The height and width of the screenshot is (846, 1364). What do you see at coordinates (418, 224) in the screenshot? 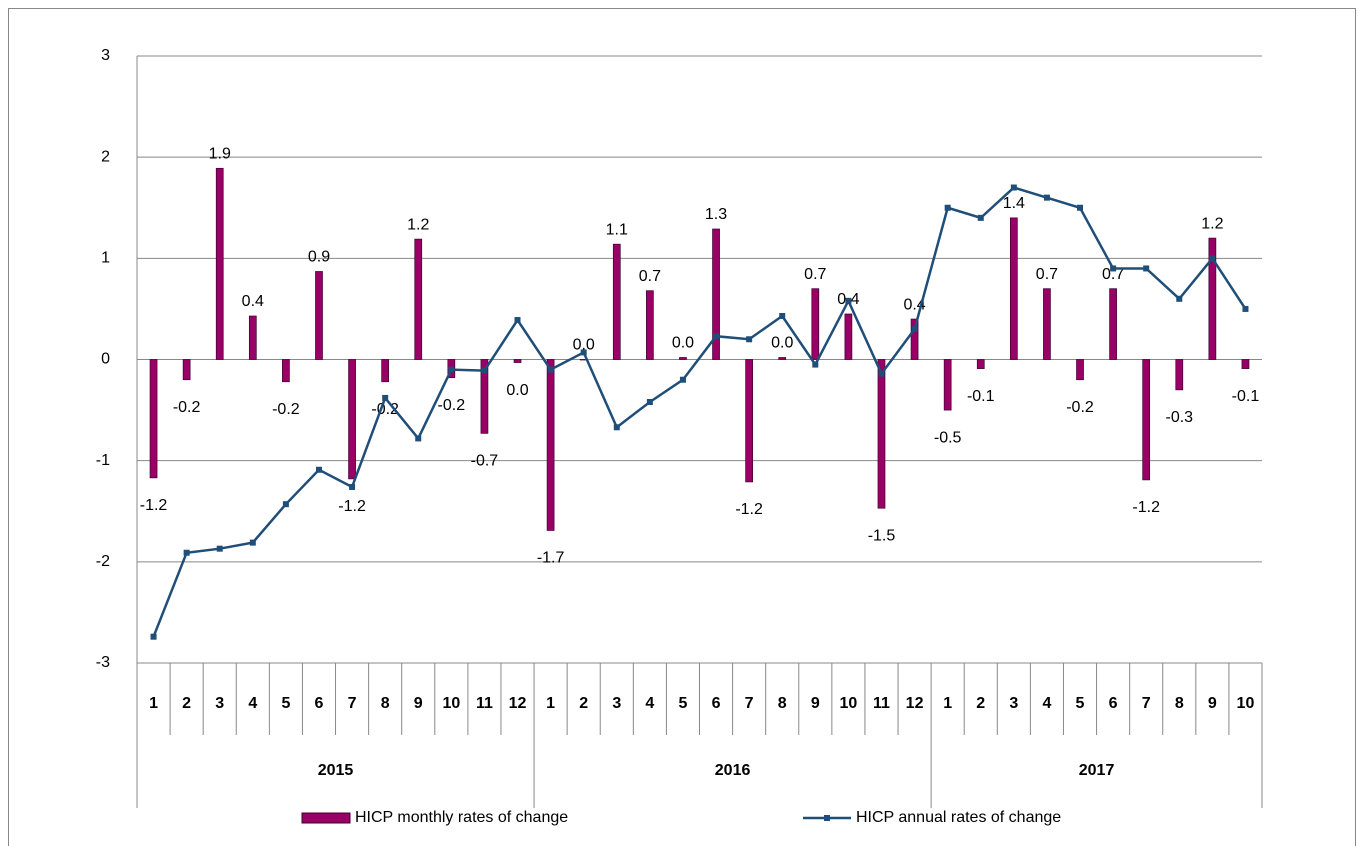
I see `data-label: 1.2` at bounding box center [418, 224].